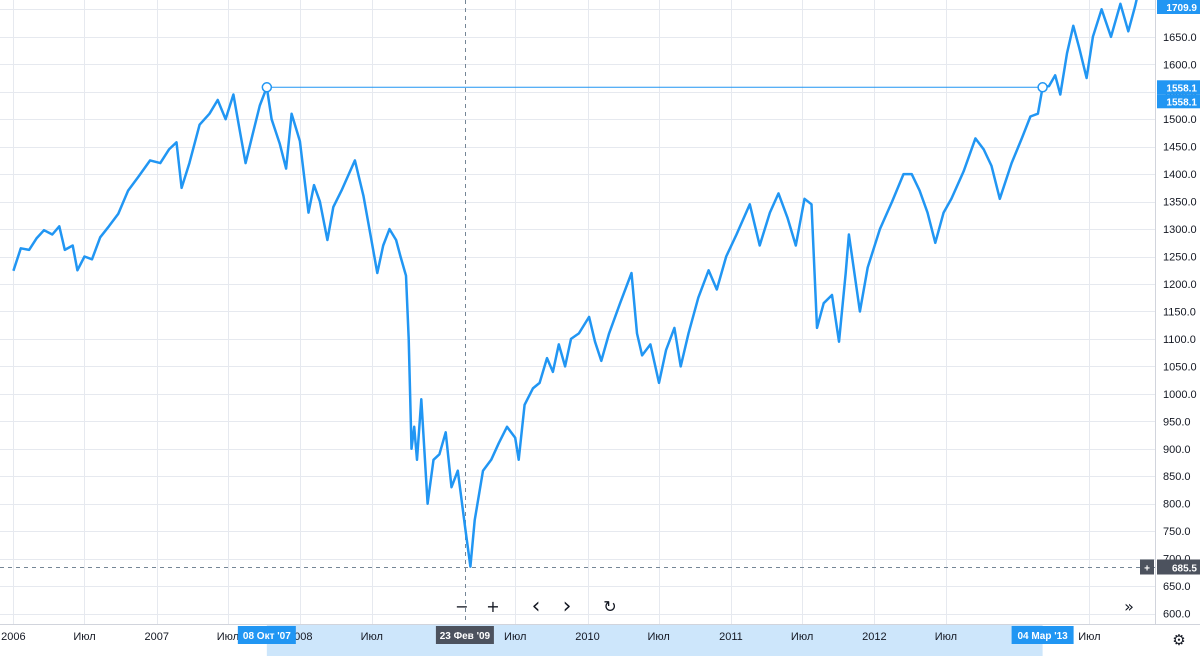 The image size is (1200, 656). What do you see at coordinates (1180, 148) in the screenshot?
I see `price-tick-label: 1450.0` at bounding box center [1180, 148].